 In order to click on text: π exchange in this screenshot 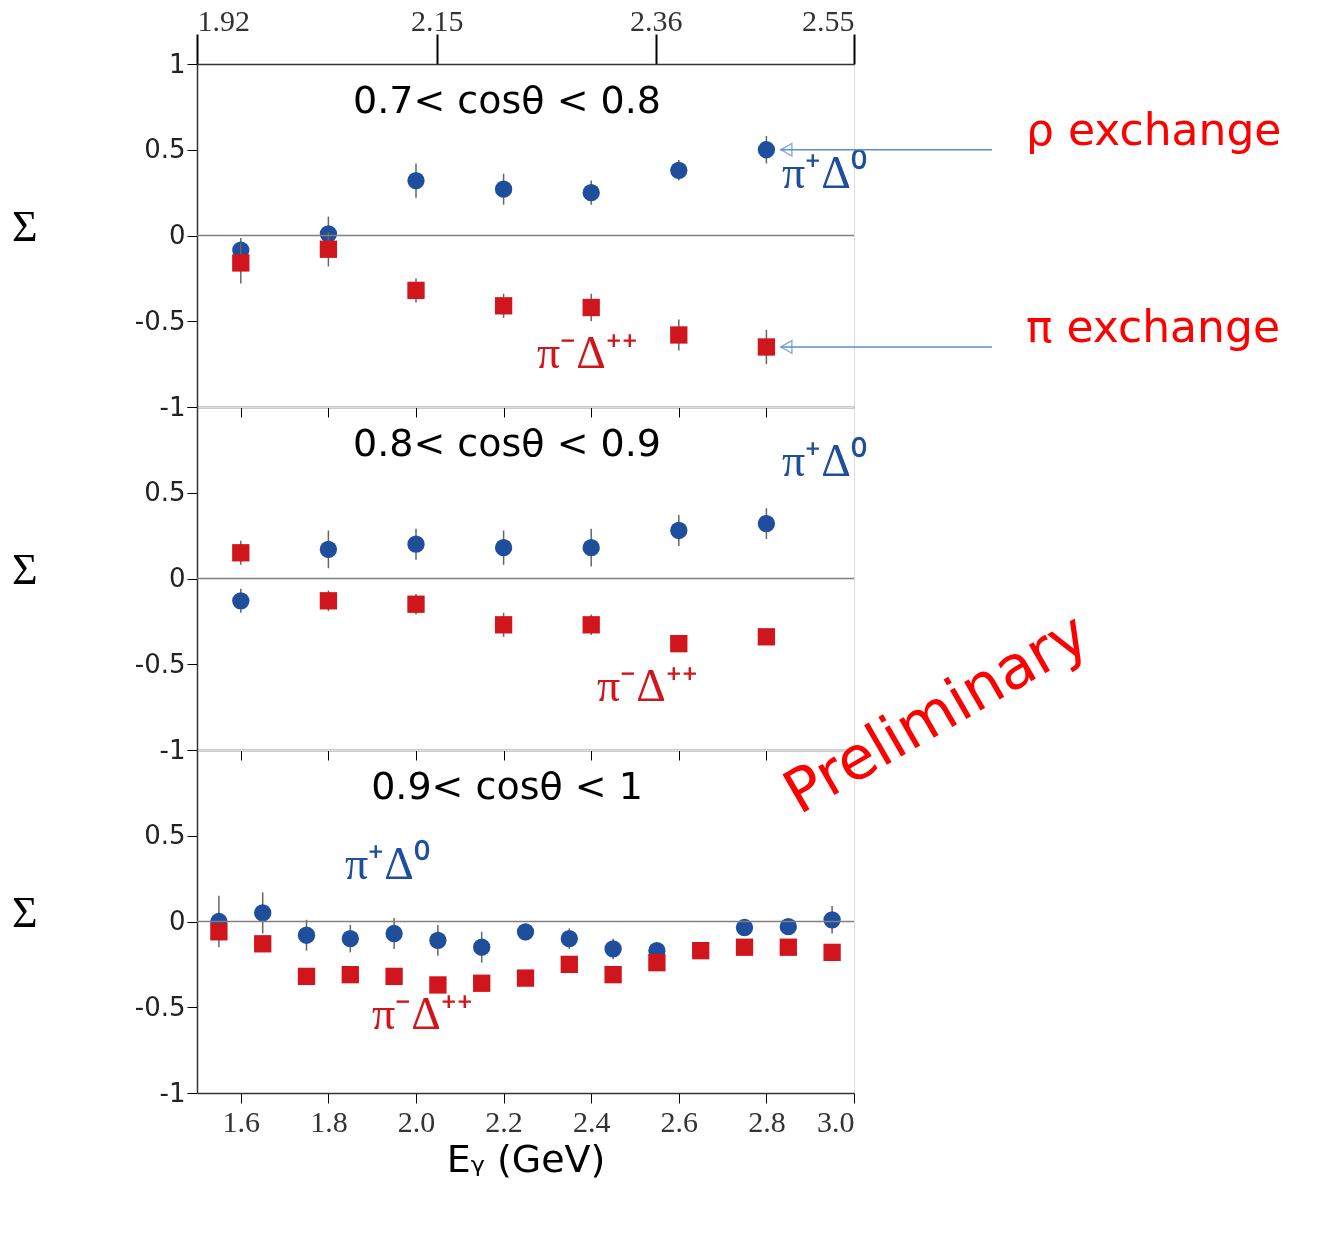, I will do `click(1153, 326)`.